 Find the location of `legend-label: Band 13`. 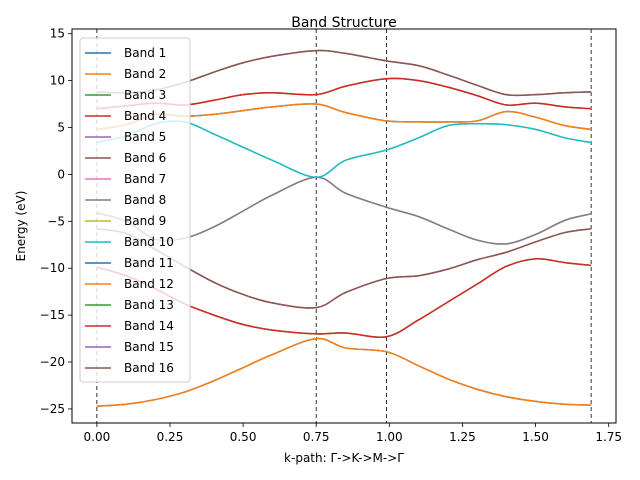

legend-label: Band 13 is located at coordinates (149, 305).